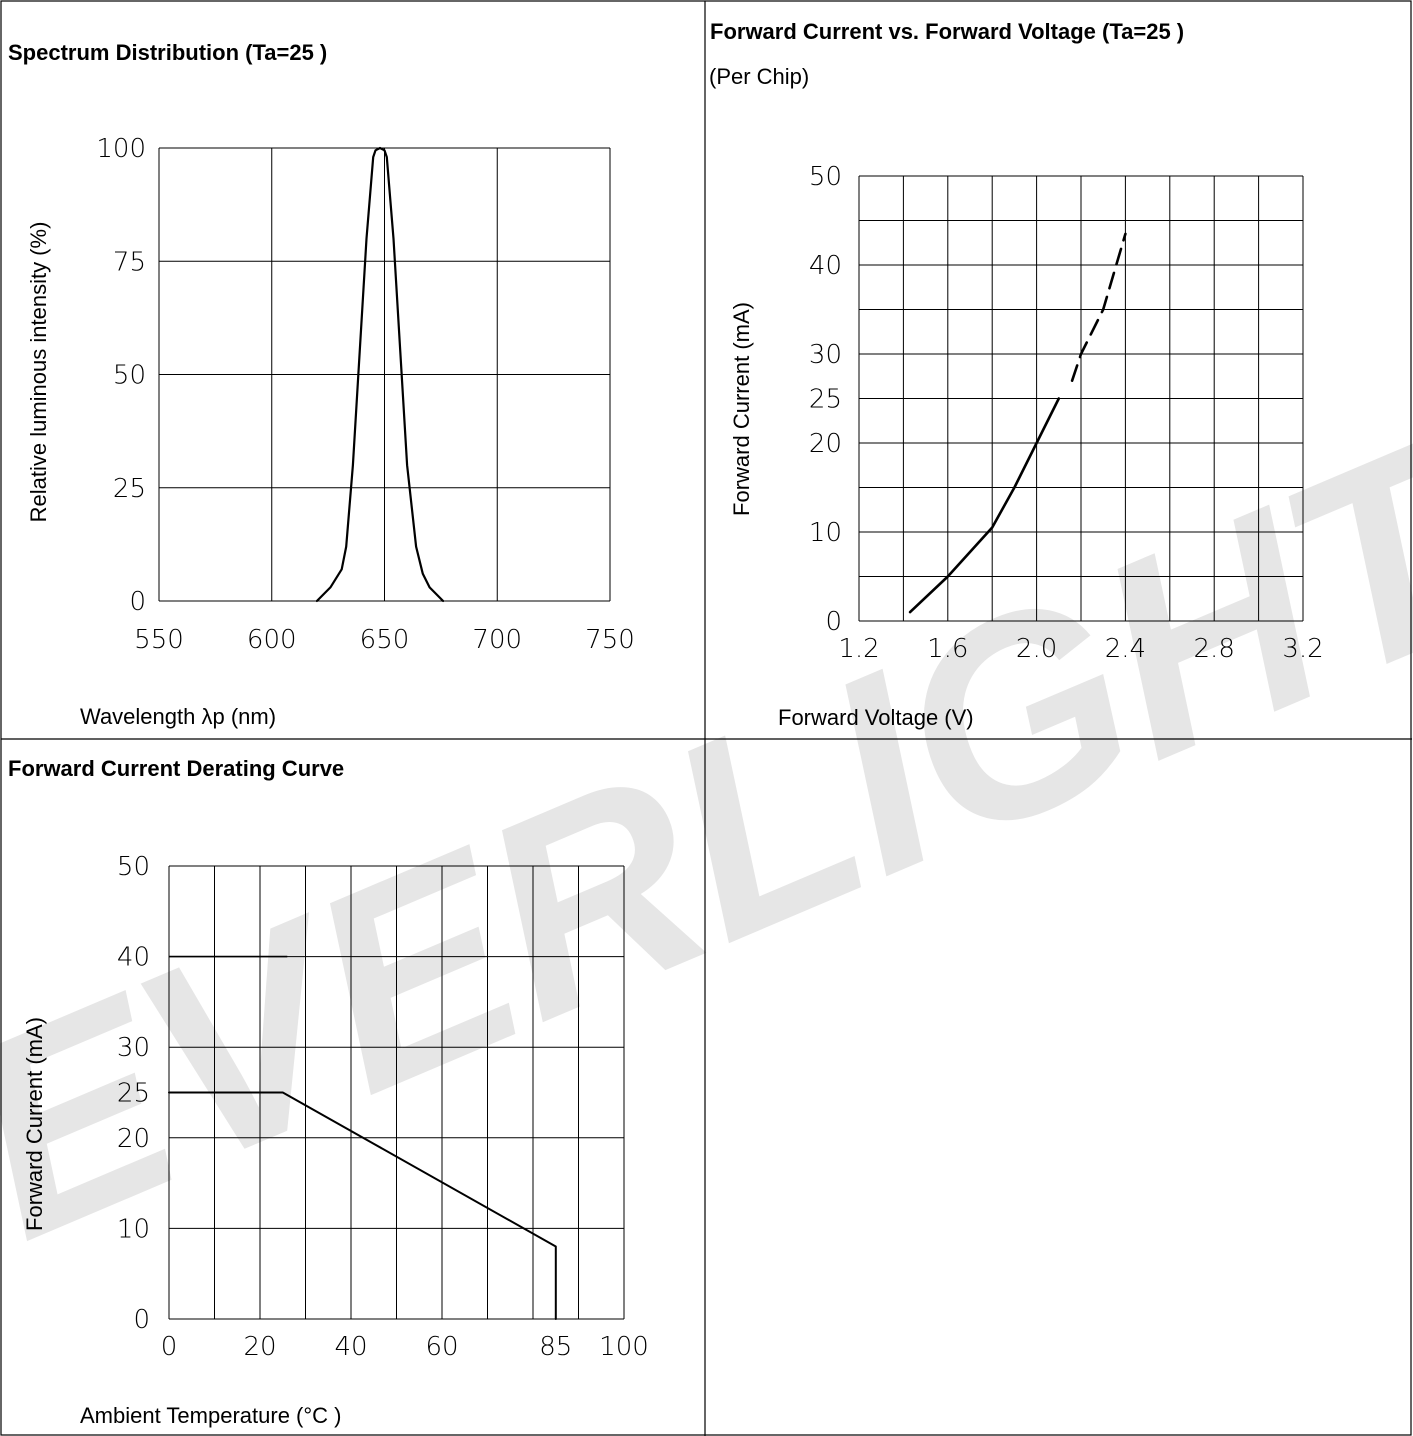 This screenshot has height=1436, width=1413. I want to click on x-tick-label: 2.4, so click(1125, 649).